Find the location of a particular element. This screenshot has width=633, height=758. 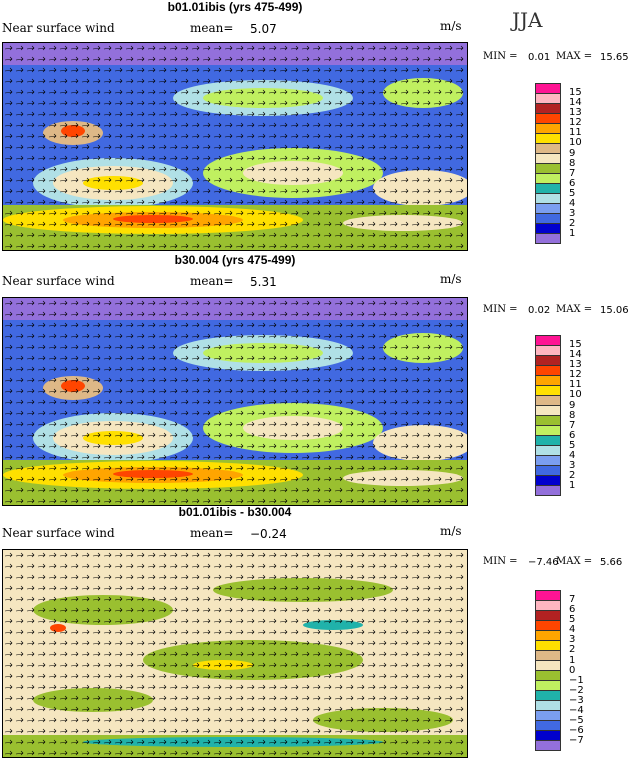

colorbar-labels: 7 6 5 4 3 2 1 0 −1 −2 −3 −4 −5 −6 −7 is located at coordinates (576, 670).